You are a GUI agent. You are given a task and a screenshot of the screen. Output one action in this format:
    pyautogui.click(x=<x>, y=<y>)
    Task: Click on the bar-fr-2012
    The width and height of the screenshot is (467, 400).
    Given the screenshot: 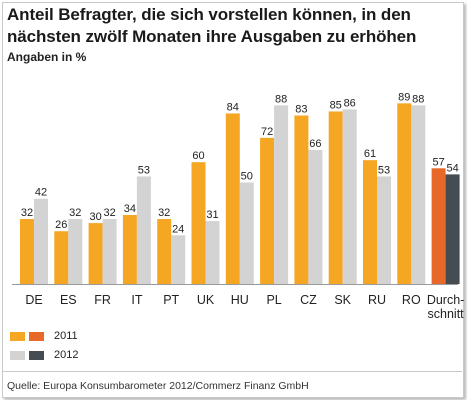 What is the action you would take?
    pyautogui.click(x=109, y=251)
    